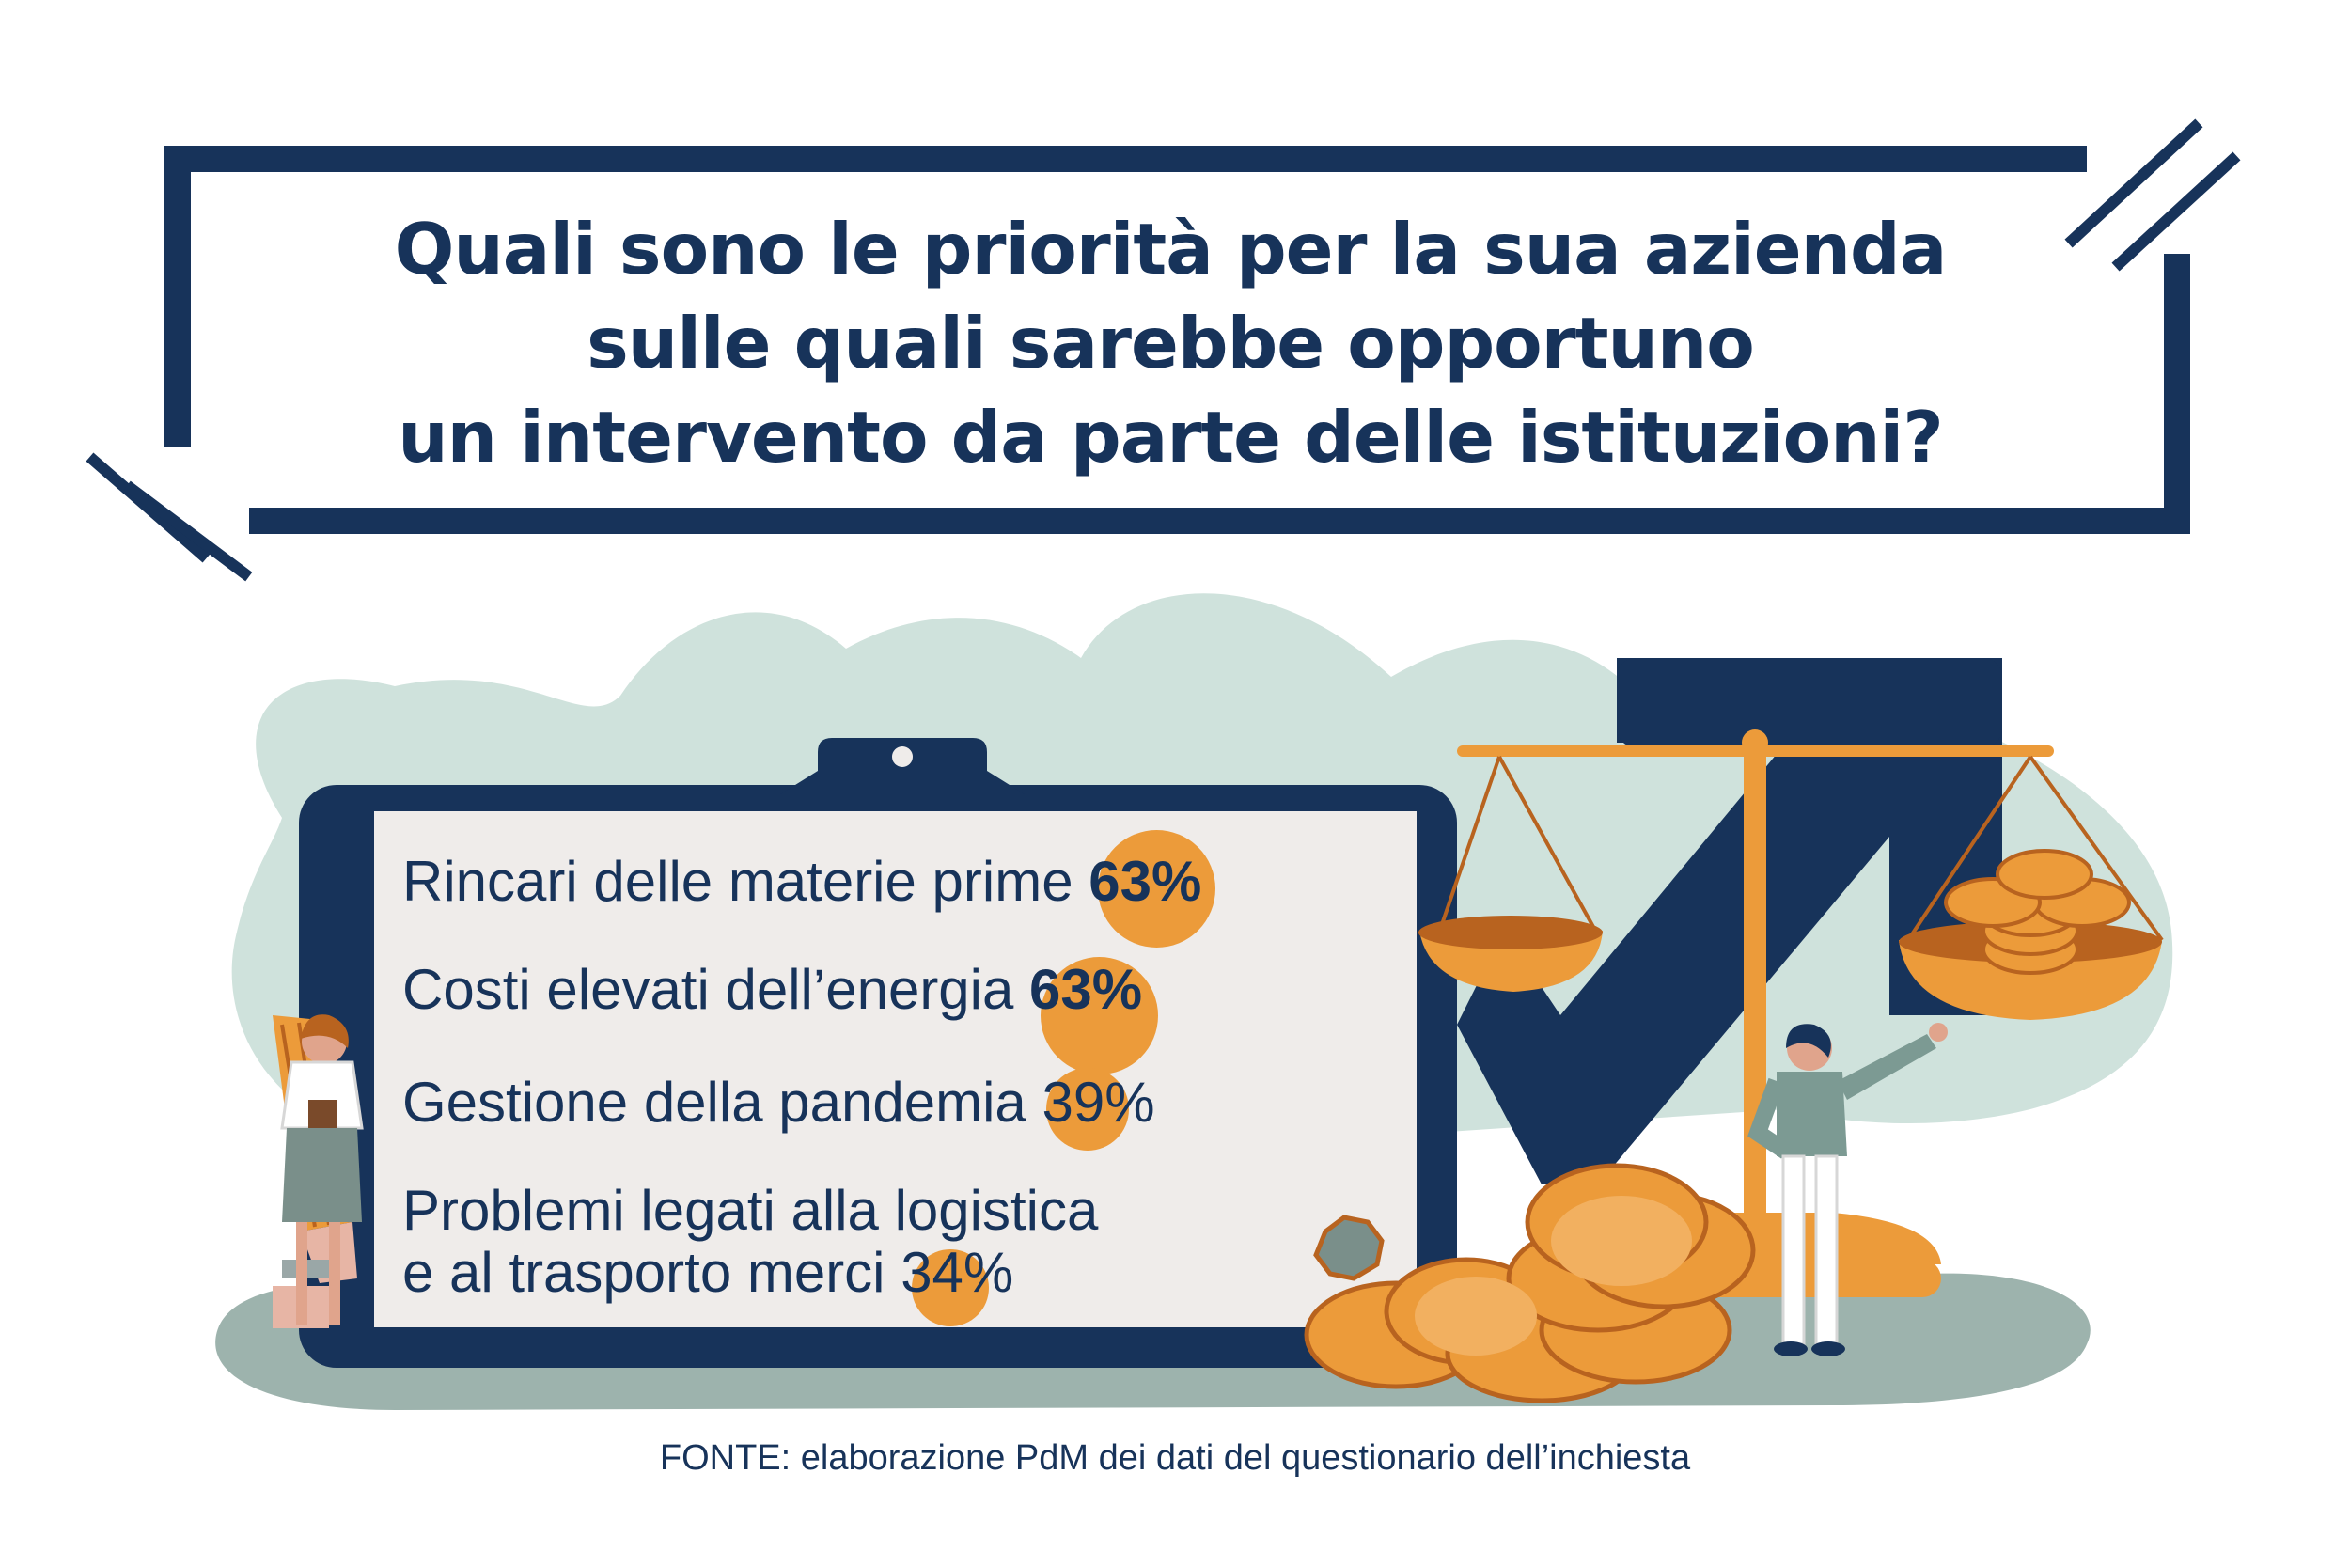  I want to click on item-label-line-1: Problemi legati alla logistica, so click(750, 1210).